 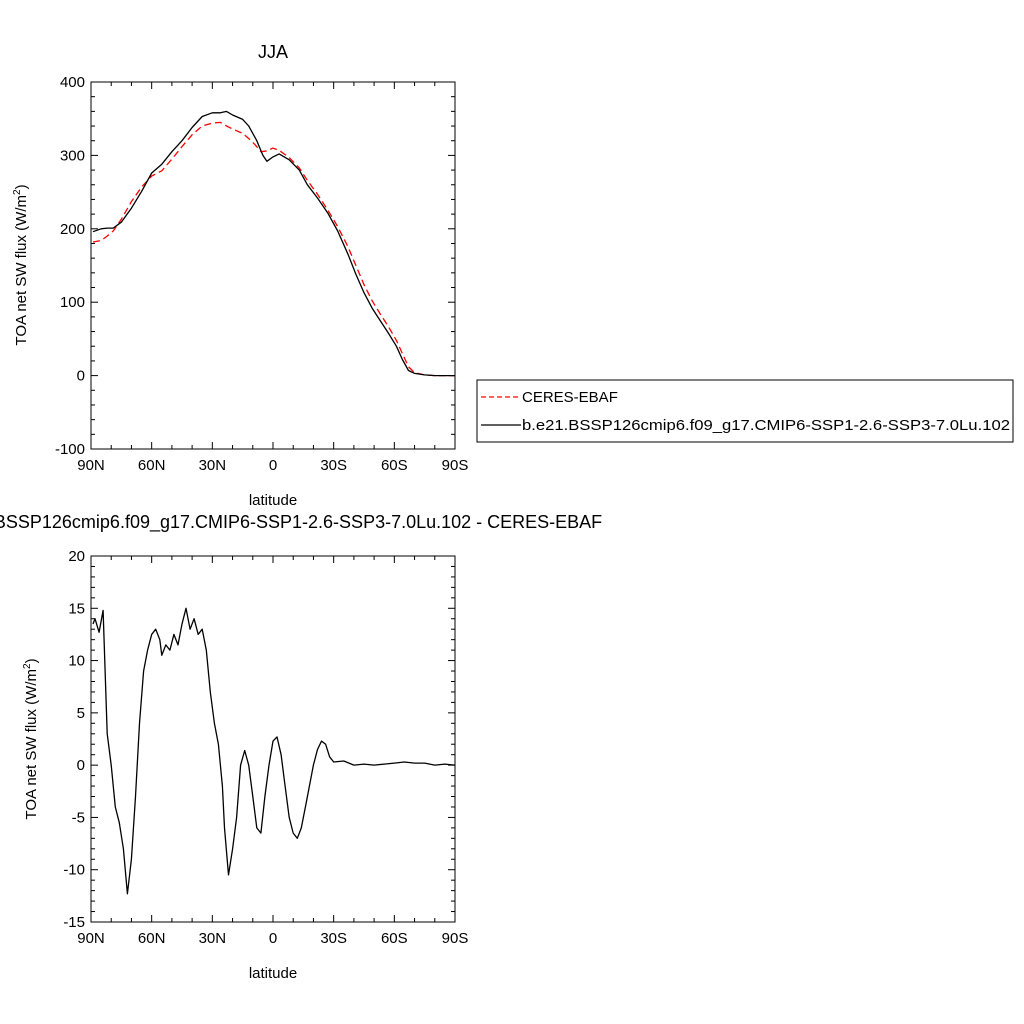 What do you see at coordinates (394, 465) in the screenshot?
I see `top-x-tick-label: 60S` at bounding box center [394, 465].